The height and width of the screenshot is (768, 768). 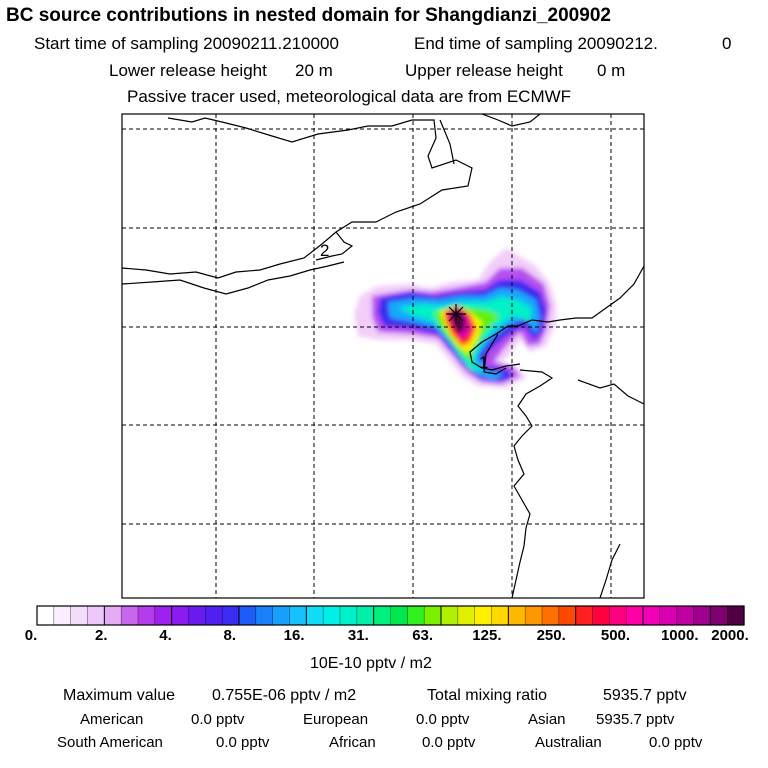 What do you see at coordinates (483, 362) in the screenshot?
I see `region-label-1: 1` at bounding box center [483, 362].